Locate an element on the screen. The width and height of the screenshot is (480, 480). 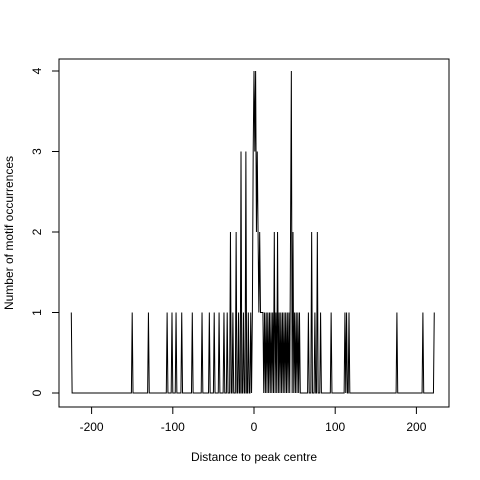
y-tick-label: 3 is located at coordinates (37, 151).